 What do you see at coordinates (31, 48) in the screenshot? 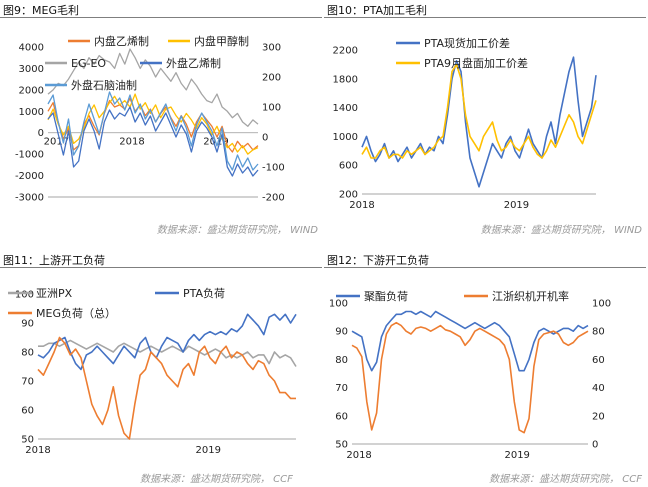
I see `y-tick-label: 4000` at bounding box center [31, 48].